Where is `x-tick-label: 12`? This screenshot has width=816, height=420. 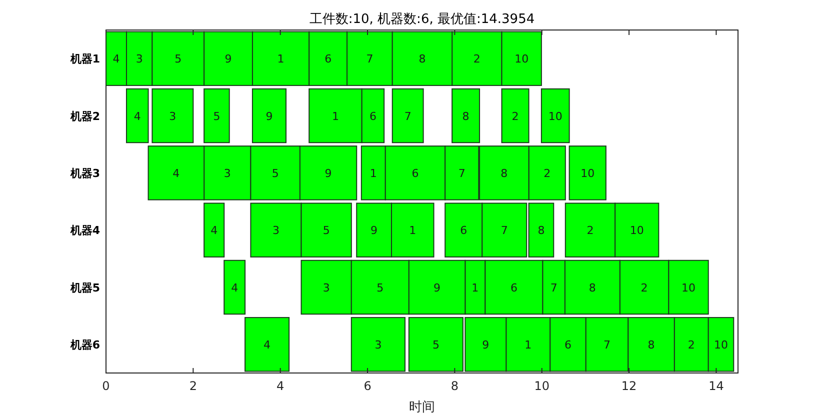
x-tick-label: 12 is located at coordinates (629, 386).